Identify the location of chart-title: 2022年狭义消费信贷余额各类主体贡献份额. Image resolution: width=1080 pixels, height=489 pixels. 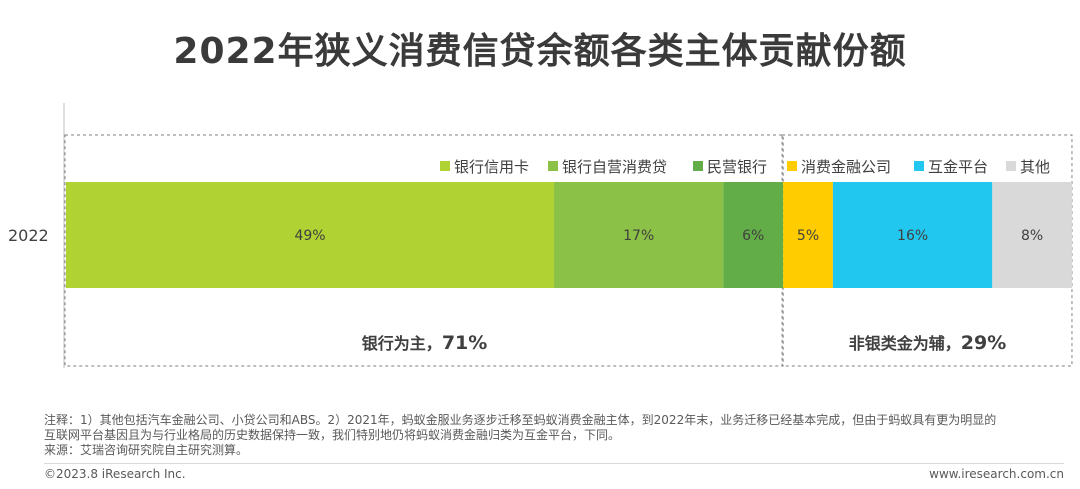
(540, 51).